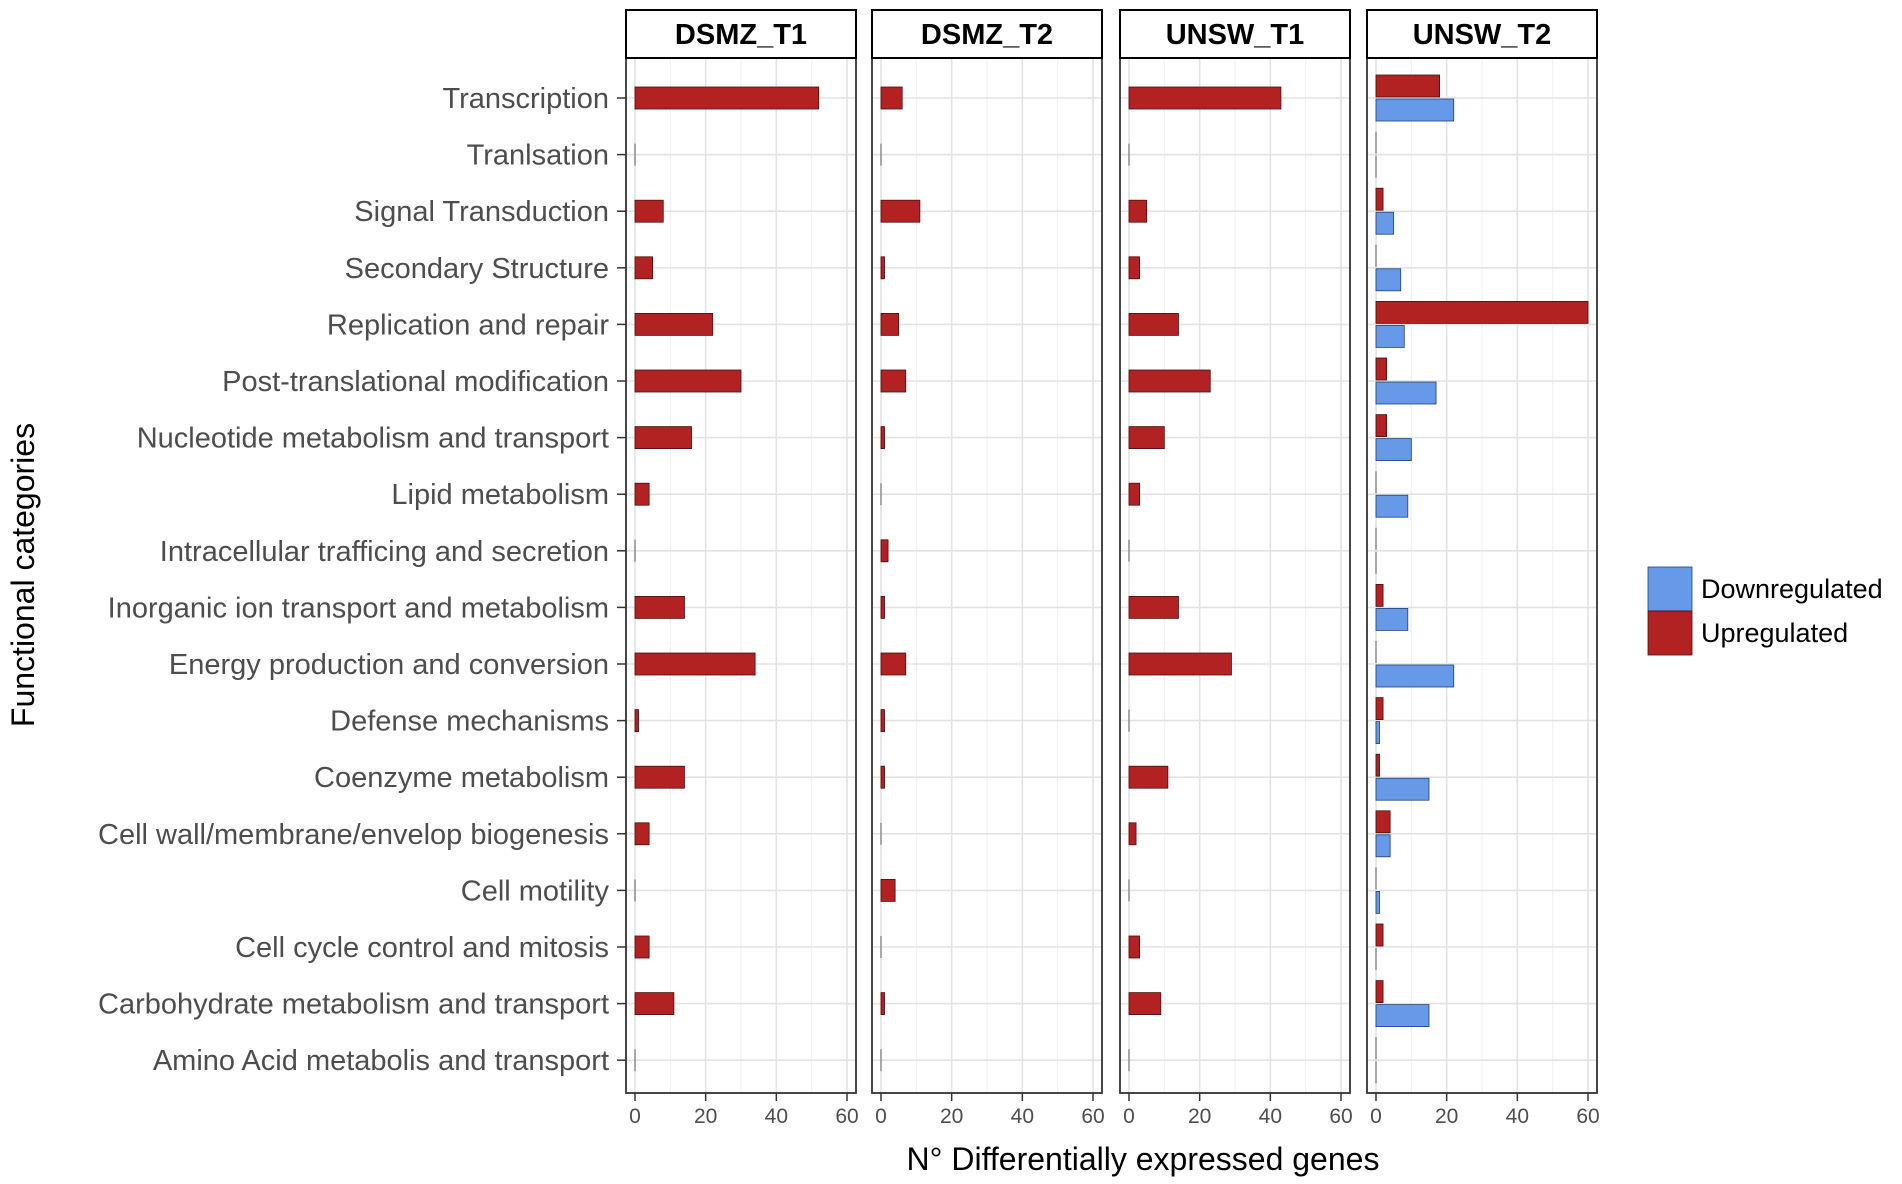 The width and height of the screenshot is (1902, 1184). I want to click on legend-swatch, so click(1670, 633).